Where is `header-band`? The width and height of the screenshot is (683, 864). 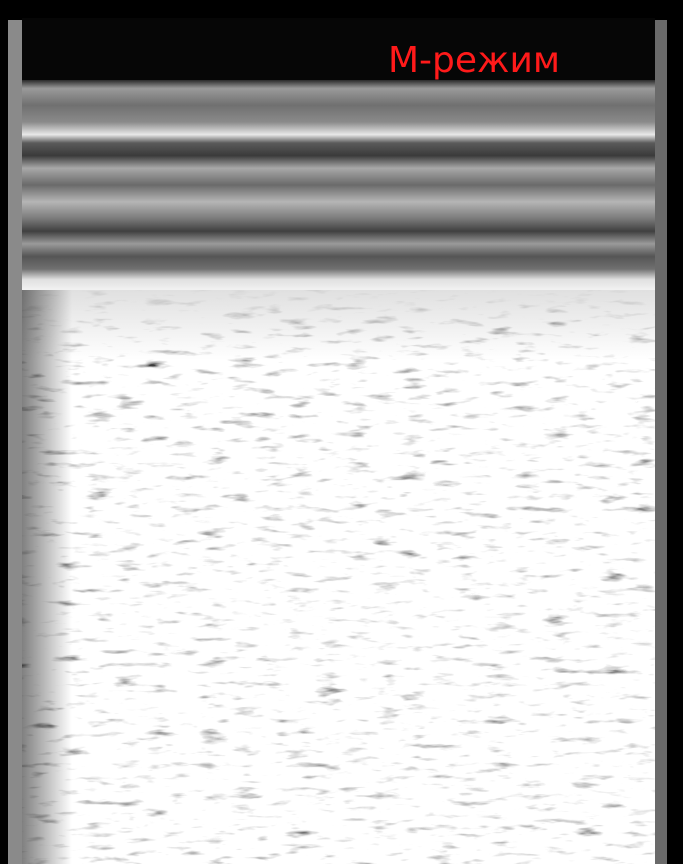 header-band is located at coordinates (338, 49).